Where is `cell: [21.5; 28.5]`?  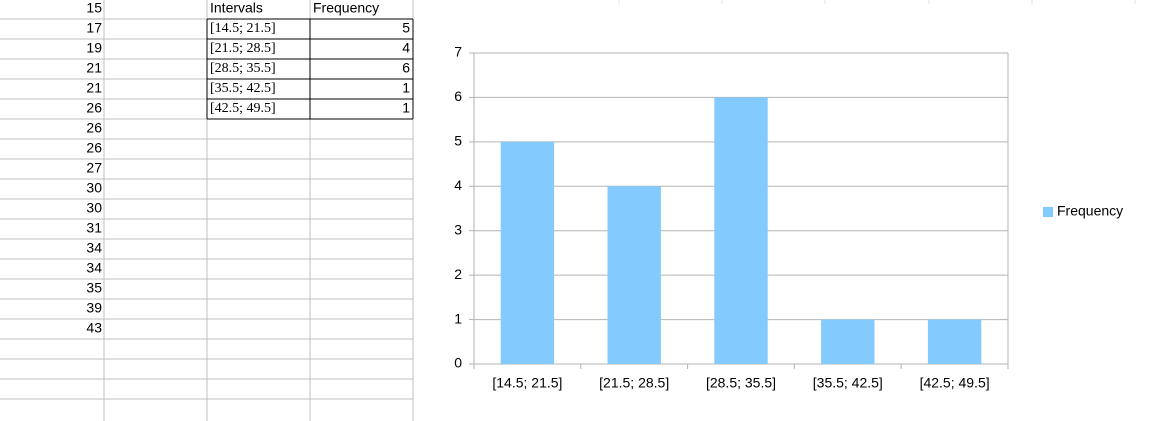
cell: [21.5; 28.5] is located at coordinates (243, 48).